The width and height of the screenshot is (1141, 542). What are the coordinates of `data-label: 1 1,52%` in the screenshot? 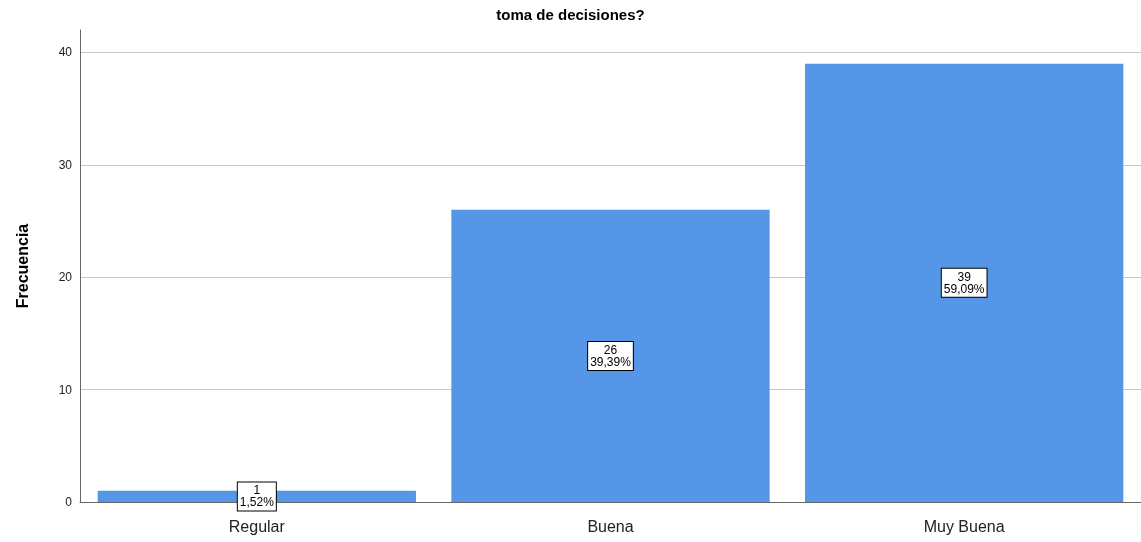 It's located at (257, 496).